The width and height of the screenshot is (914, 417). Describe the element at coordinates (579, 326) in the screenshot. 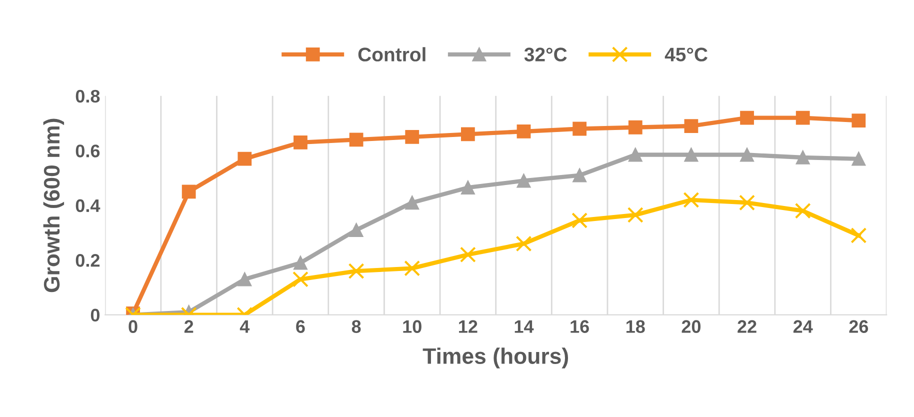

I see `x-tick-label: 16` at that location.